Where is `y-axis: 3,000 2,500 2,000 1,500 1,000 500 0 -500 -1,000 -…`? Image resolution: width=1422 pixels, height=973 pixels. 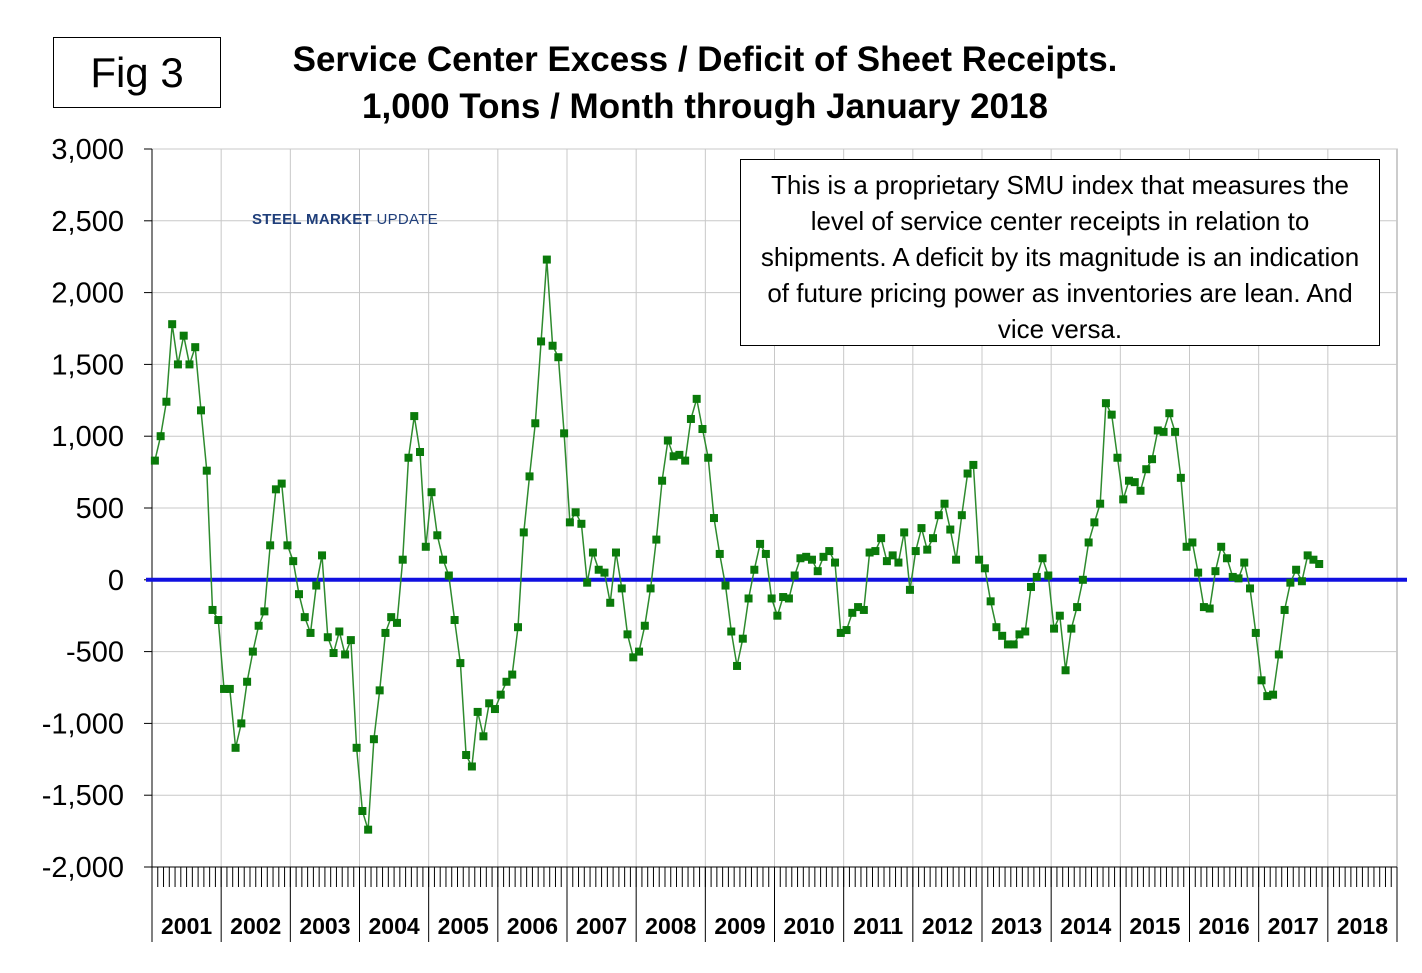
y-axis: 3,000 2,500 2,000 1,500 1,000 500 0 -500 -1,000 -… is located at coordinates (97, 509).